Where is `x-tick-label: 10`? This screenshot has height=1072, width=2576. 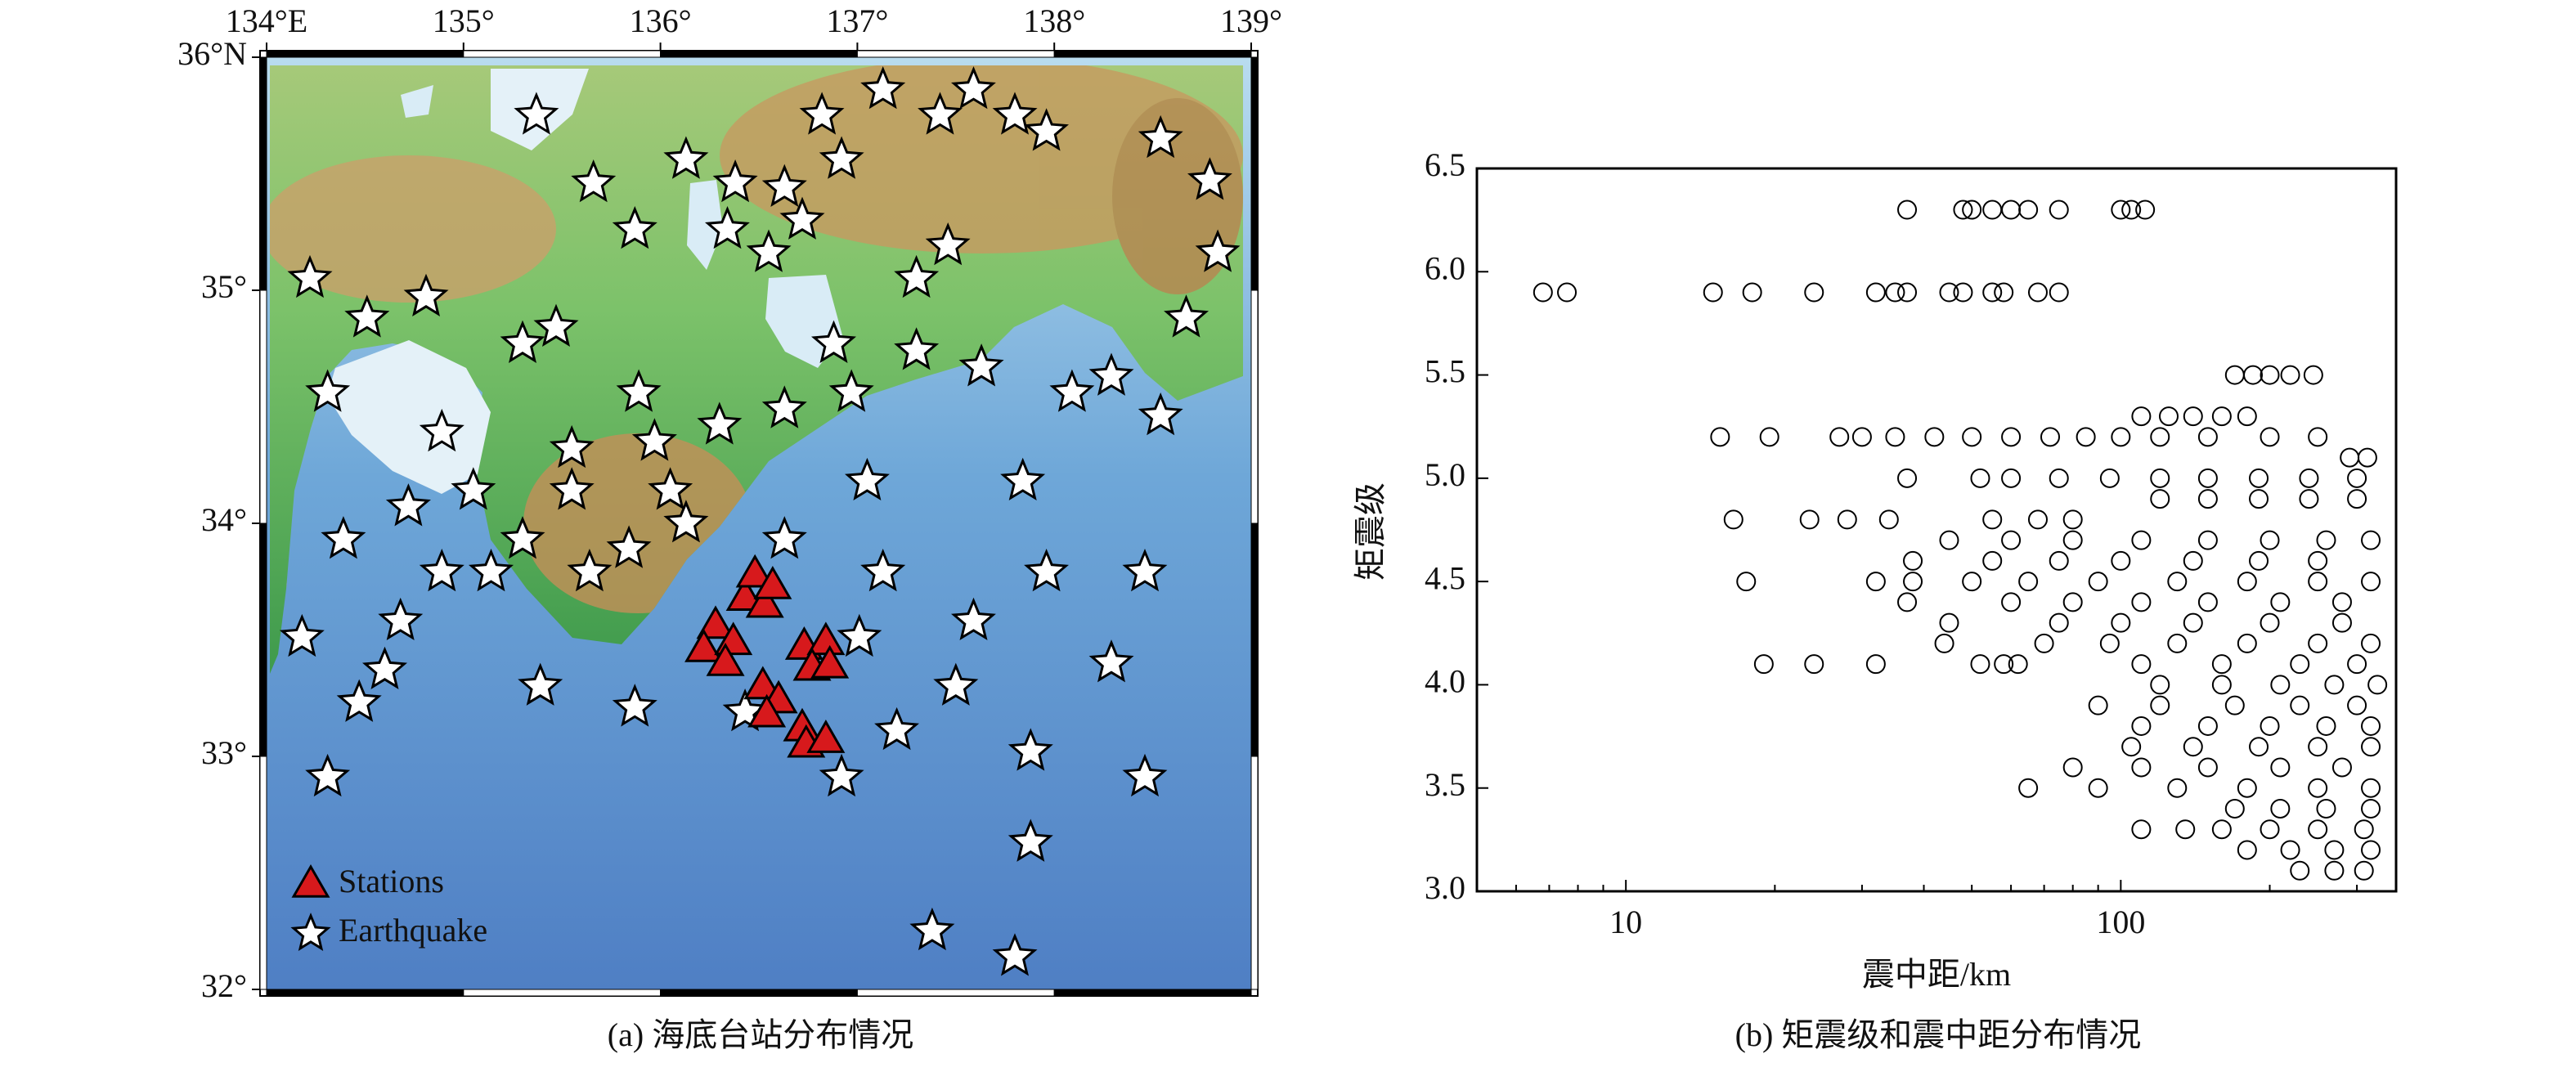
x-tick-label: 10 is located at coordinates (1625, 922).